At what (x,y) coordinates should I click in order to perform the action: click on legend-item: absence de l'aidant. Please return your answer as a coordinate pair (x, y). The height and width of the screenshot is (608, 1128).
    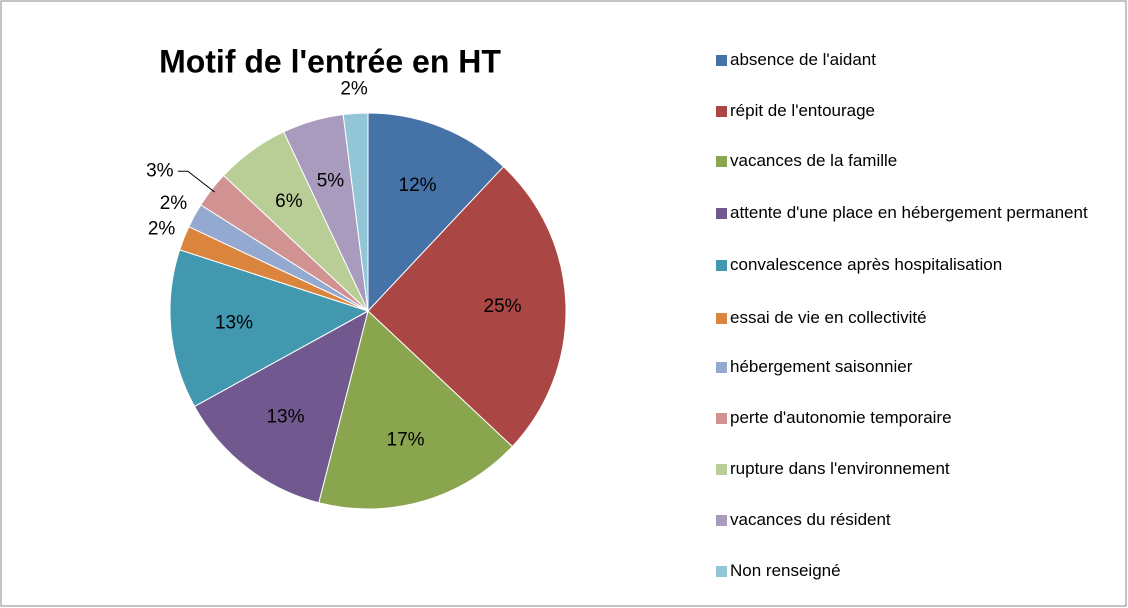
    Looking at the image, I should click on (903, 60).